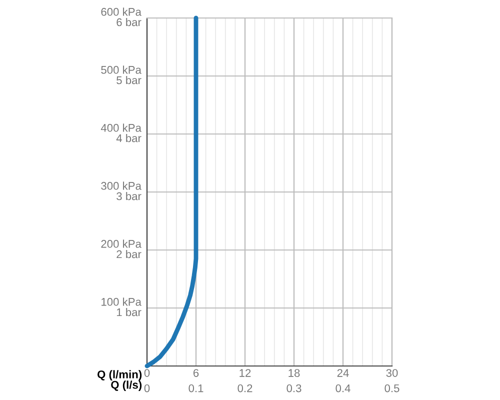 The image size is (500, 400). What do you see at coordinates (392, 388) in the screenshot?
I see `x2-tick-label: 0.5` at bounding box center [392, 388].